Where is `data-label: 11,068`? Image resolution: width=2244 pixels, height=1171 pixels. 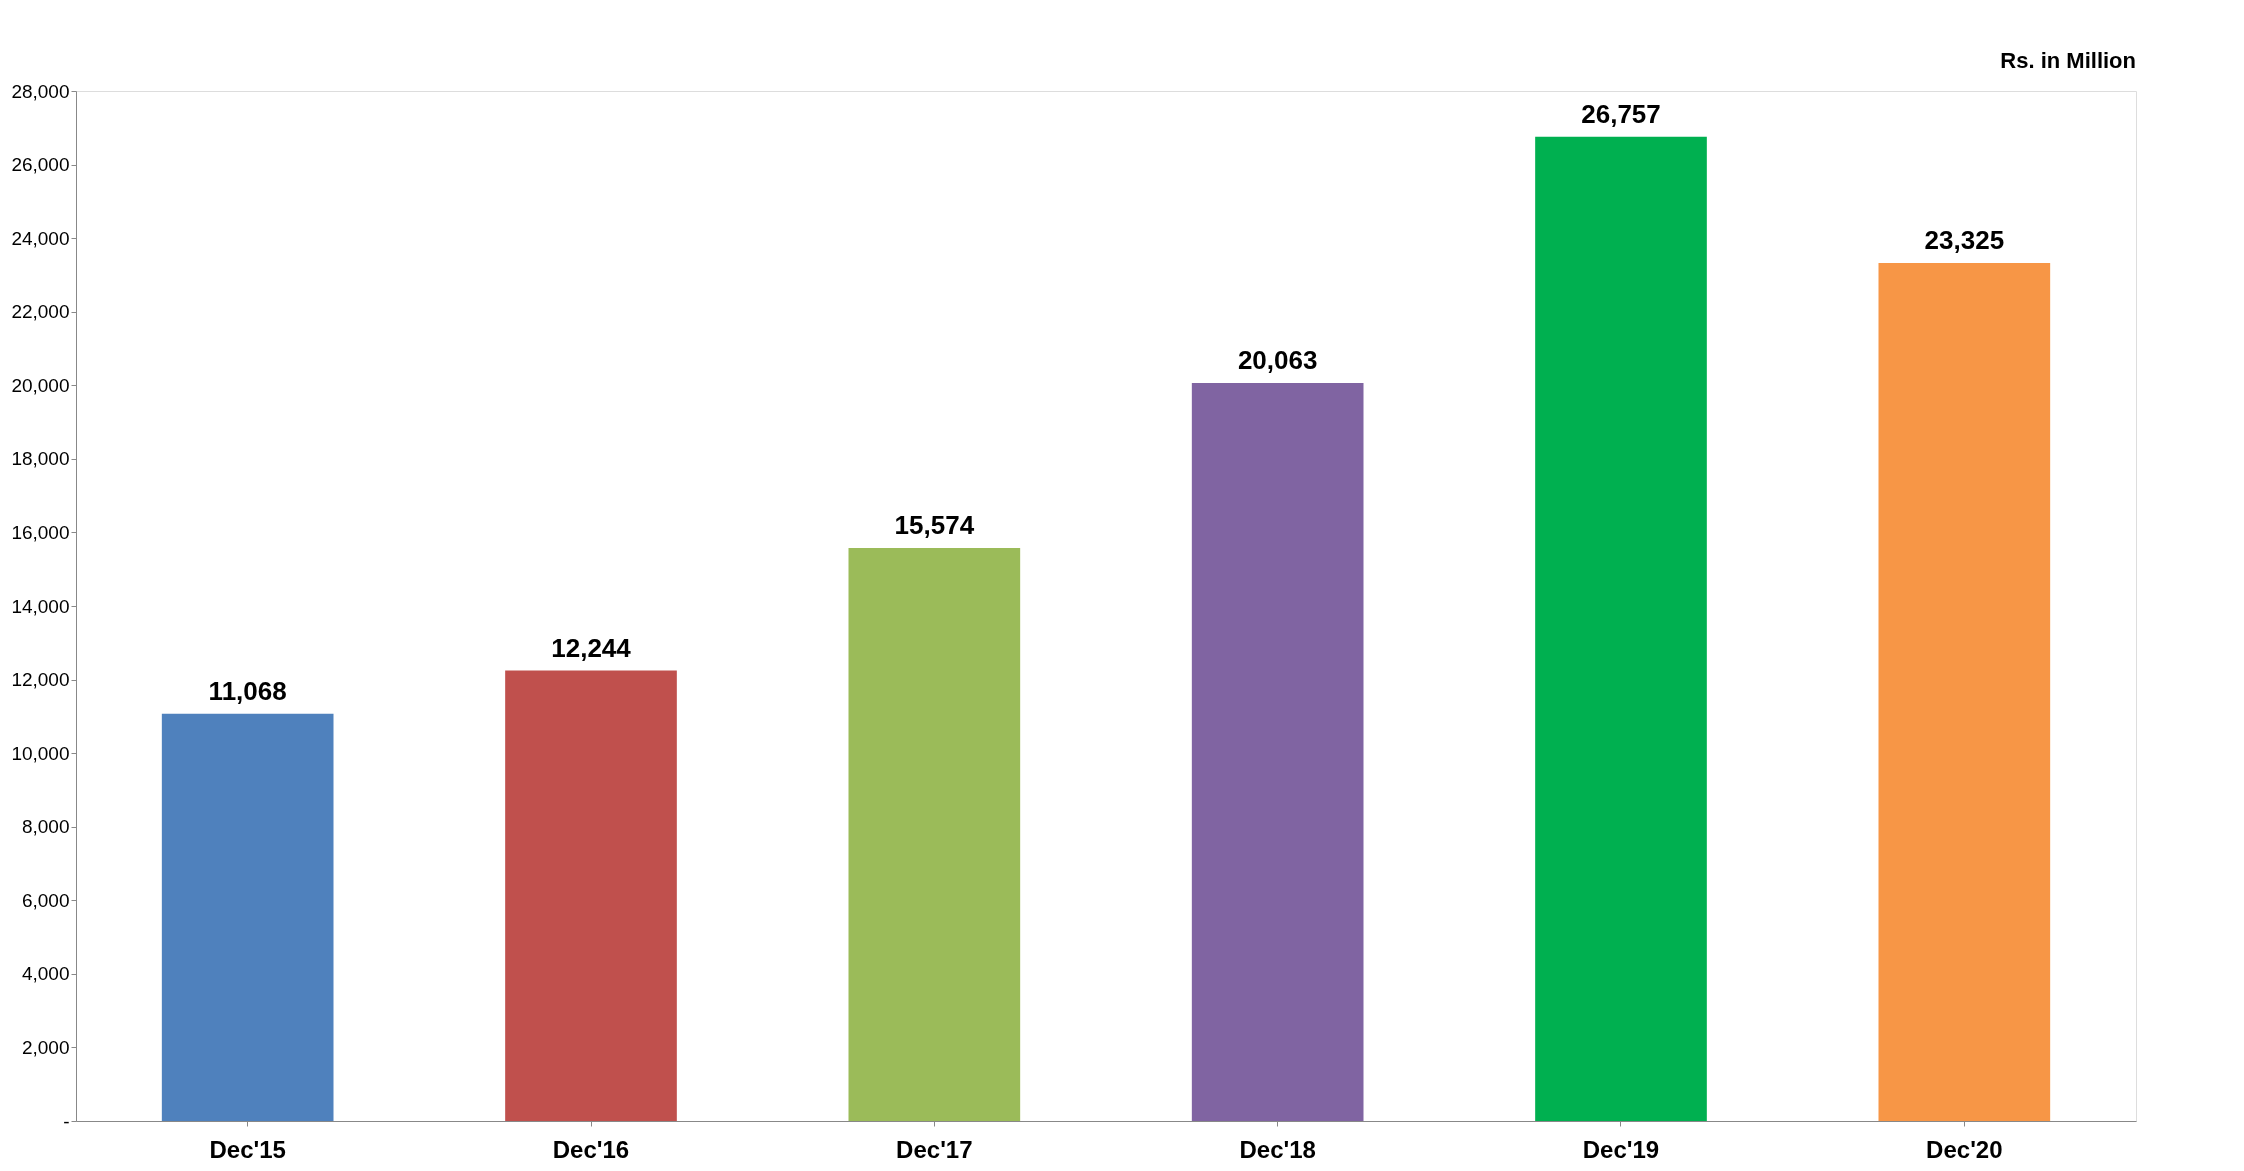
data-label: 11,068 is located at coordinates (247, 690).